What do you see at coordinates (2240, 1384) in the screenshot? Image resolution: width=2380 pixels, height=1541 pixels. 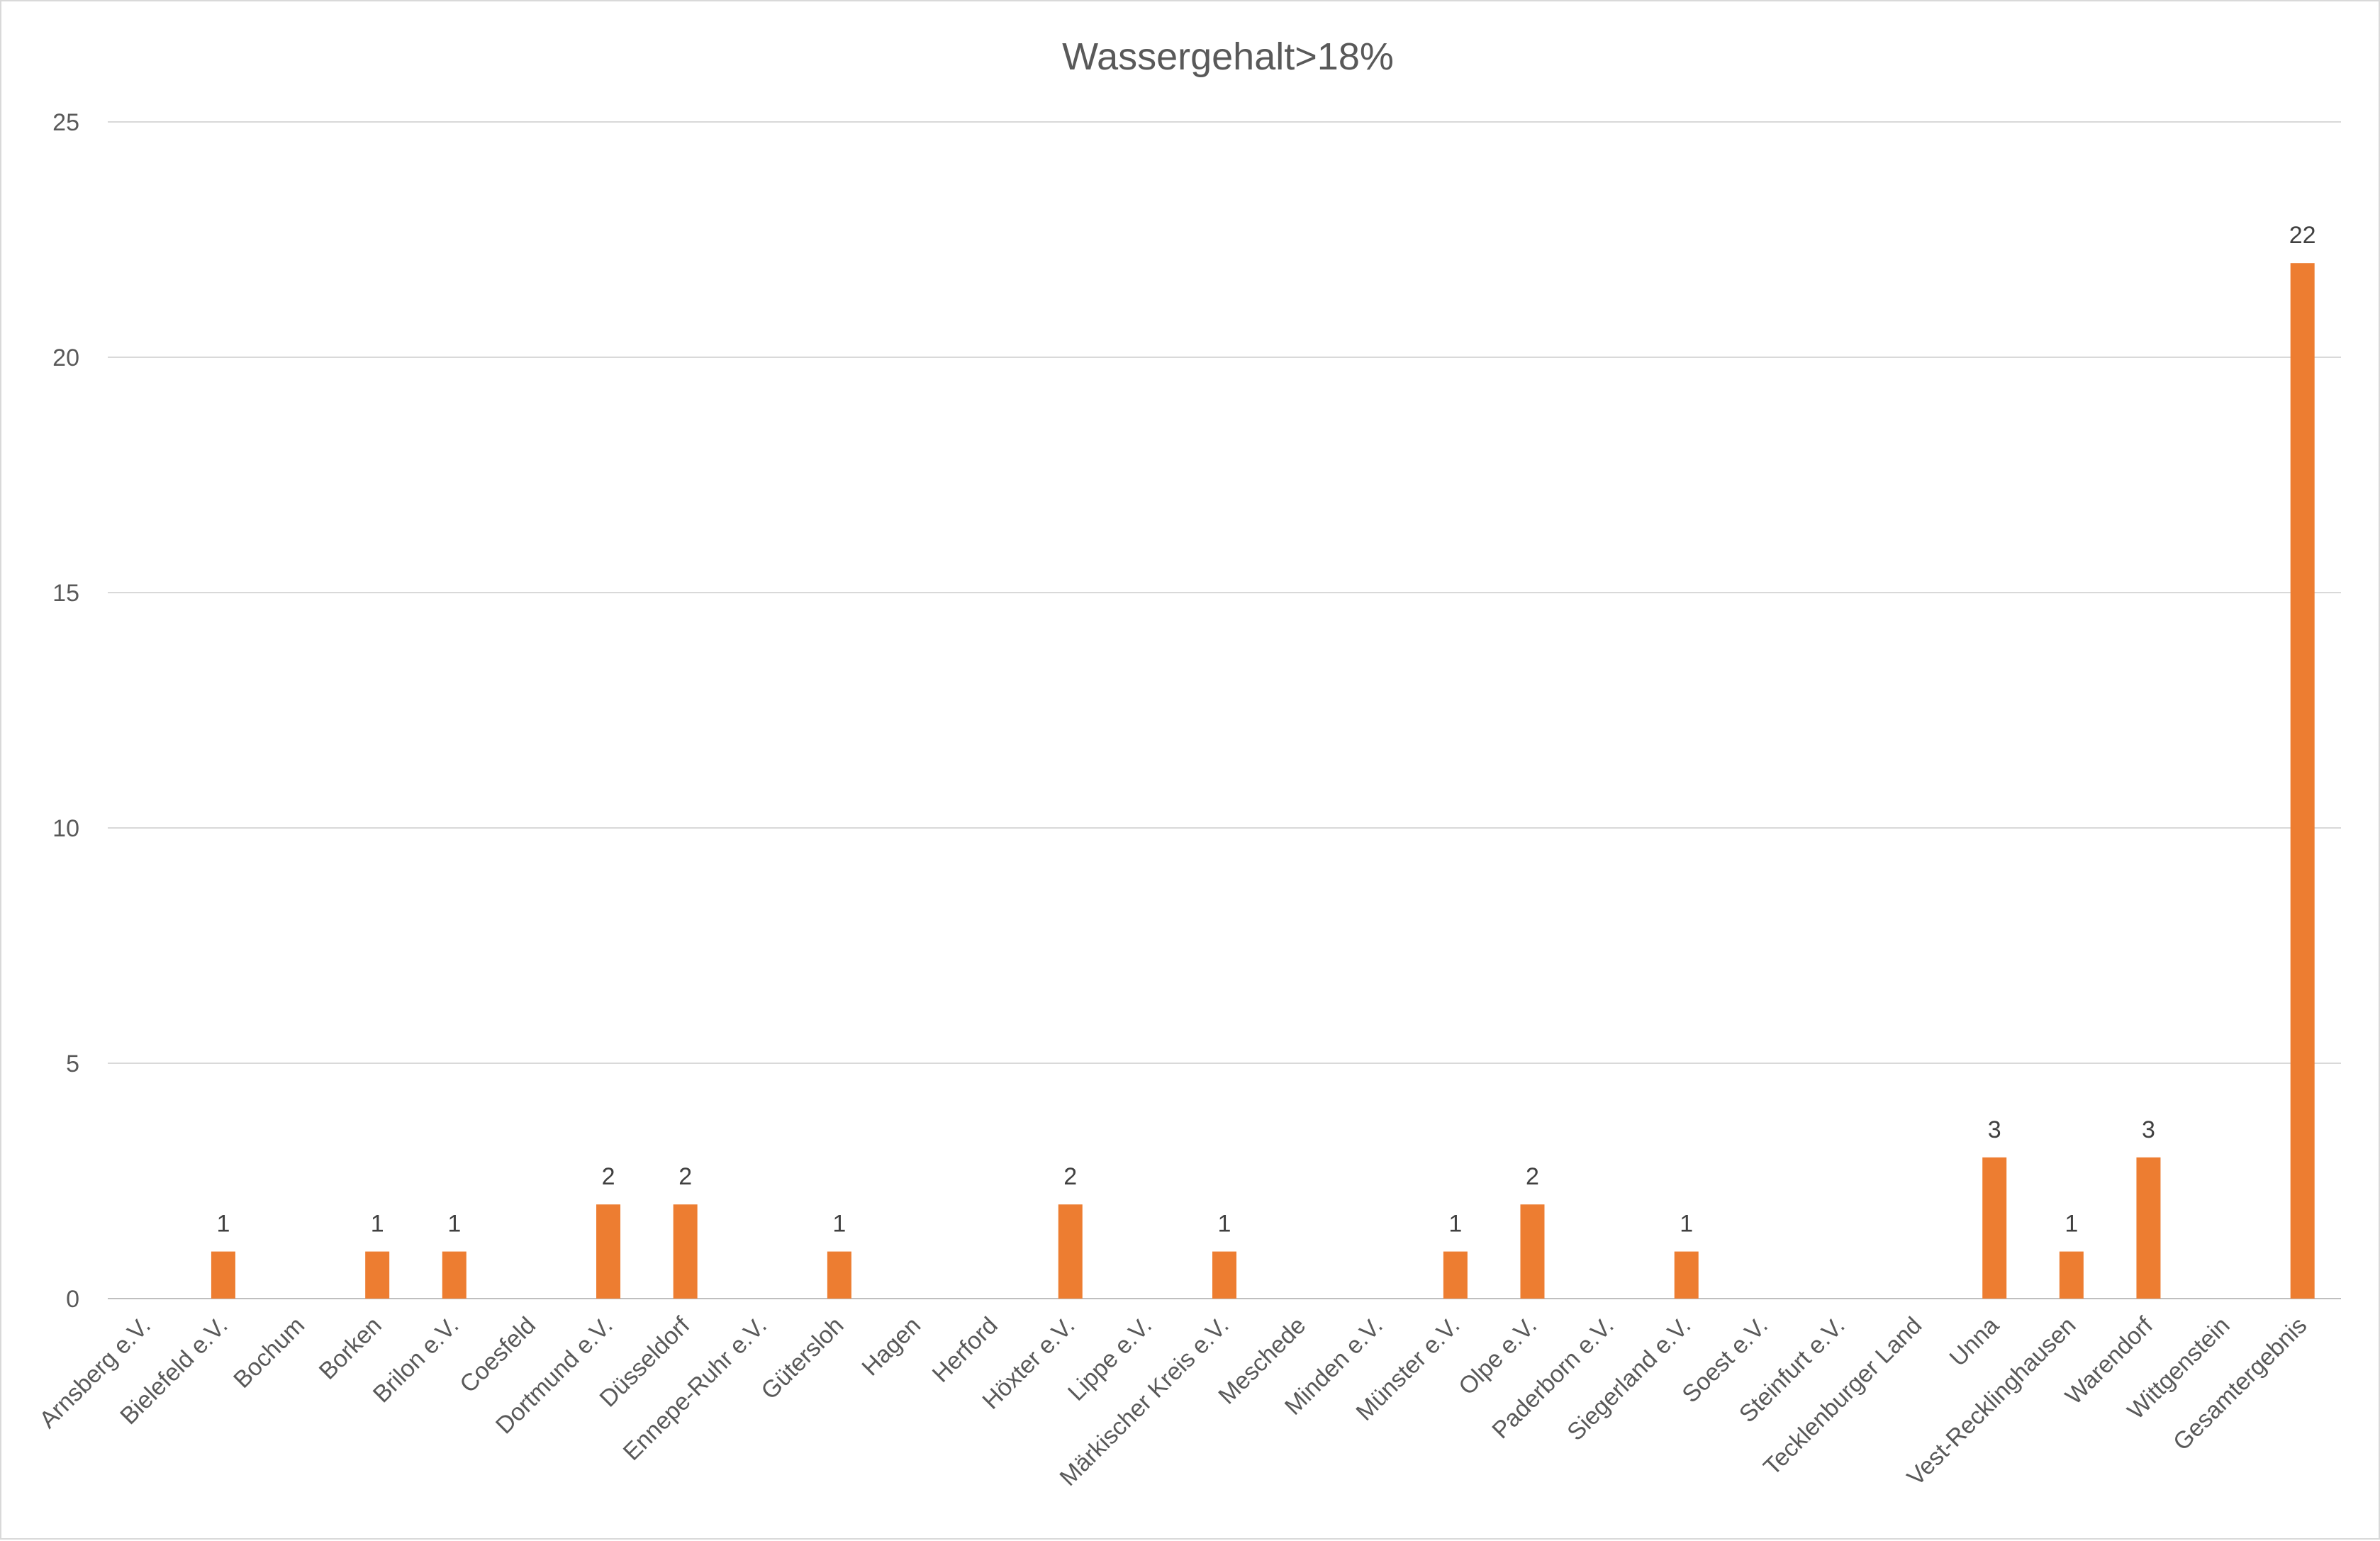 I see `x-tick-label: Gesamtergebnis` at bounding box center [2240, 1384].